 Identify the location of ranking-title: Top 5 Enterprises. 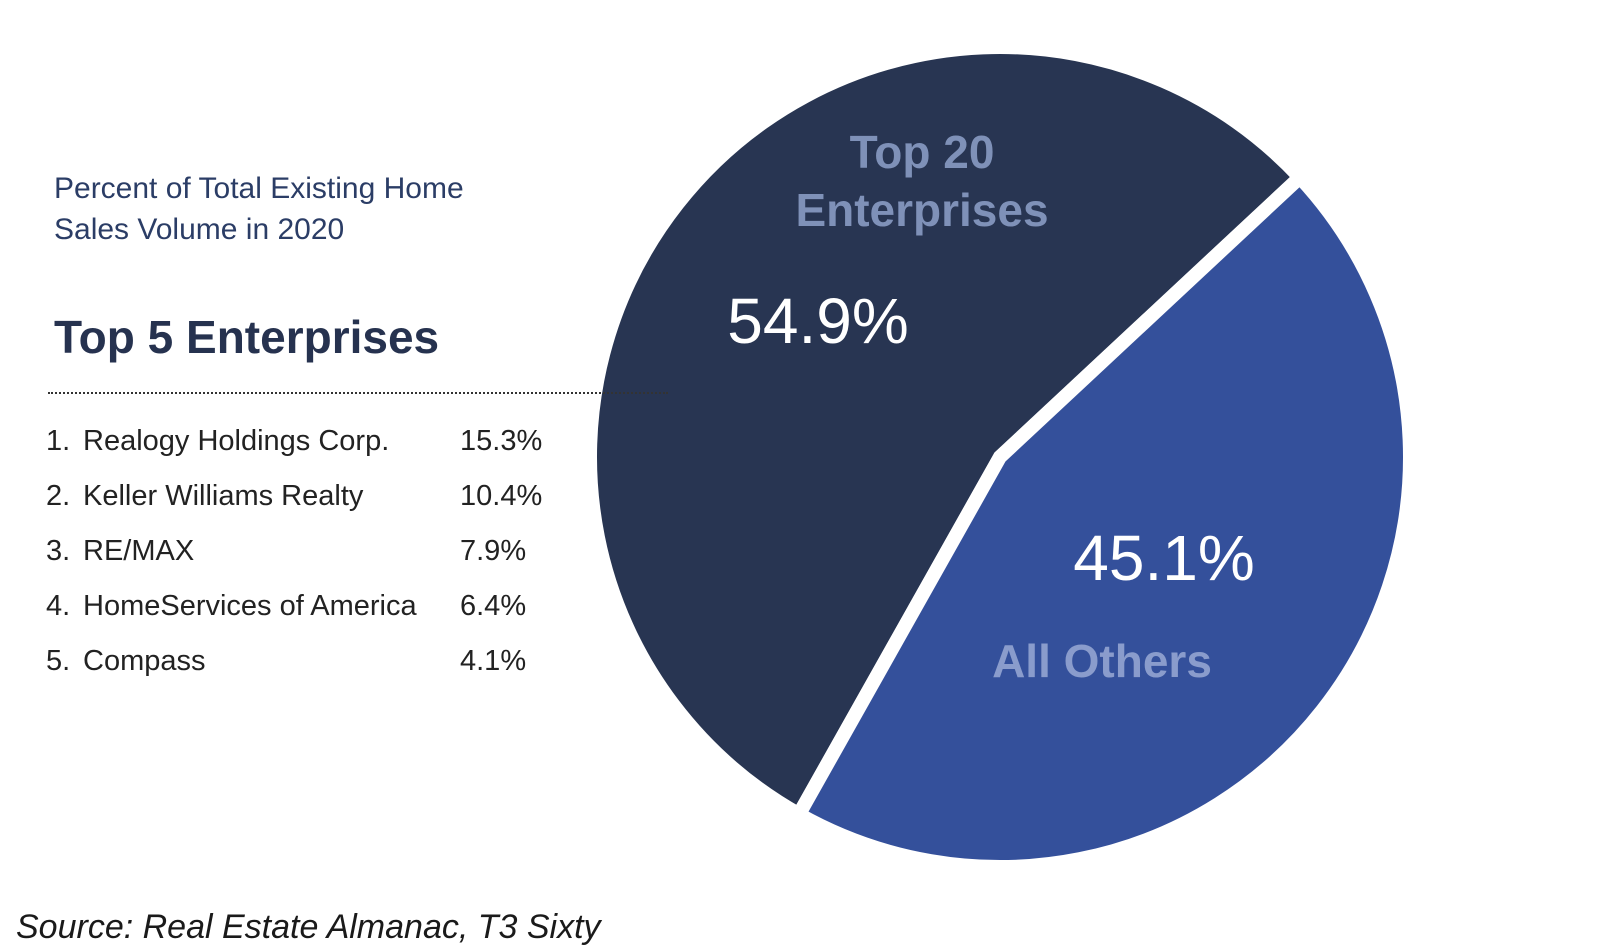
(247, 337).